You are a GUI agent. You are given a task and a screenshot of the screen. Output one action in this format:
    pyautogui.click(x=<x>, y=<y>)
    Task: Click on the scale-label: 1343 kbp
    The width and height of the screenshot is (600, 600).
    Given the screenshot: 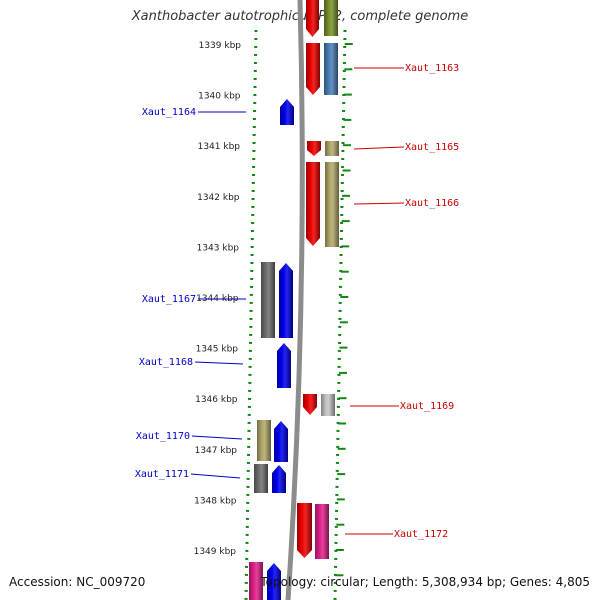 What is the action you would take?
    pyautogui.click(x=218, y=248)
    